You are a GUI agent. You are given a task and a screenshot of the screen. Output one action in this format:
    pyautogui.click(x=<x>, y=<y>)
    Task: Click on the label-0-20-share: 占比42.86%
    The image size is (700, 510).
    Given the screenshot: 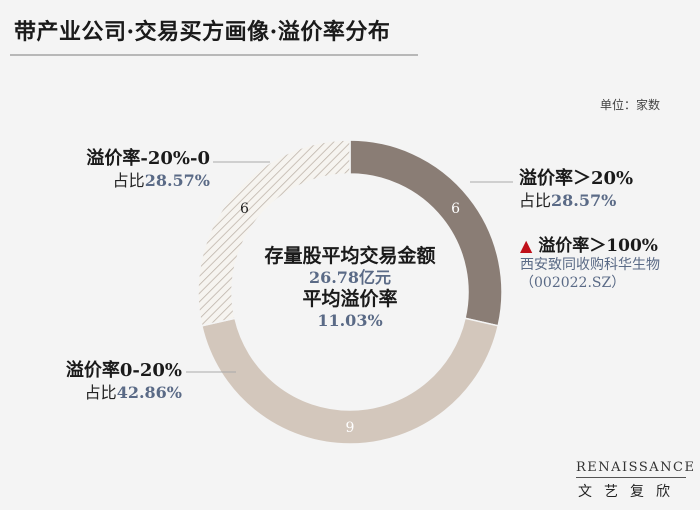 What is the action you would take?
    pyautogui.click(x=133, y=392)
    